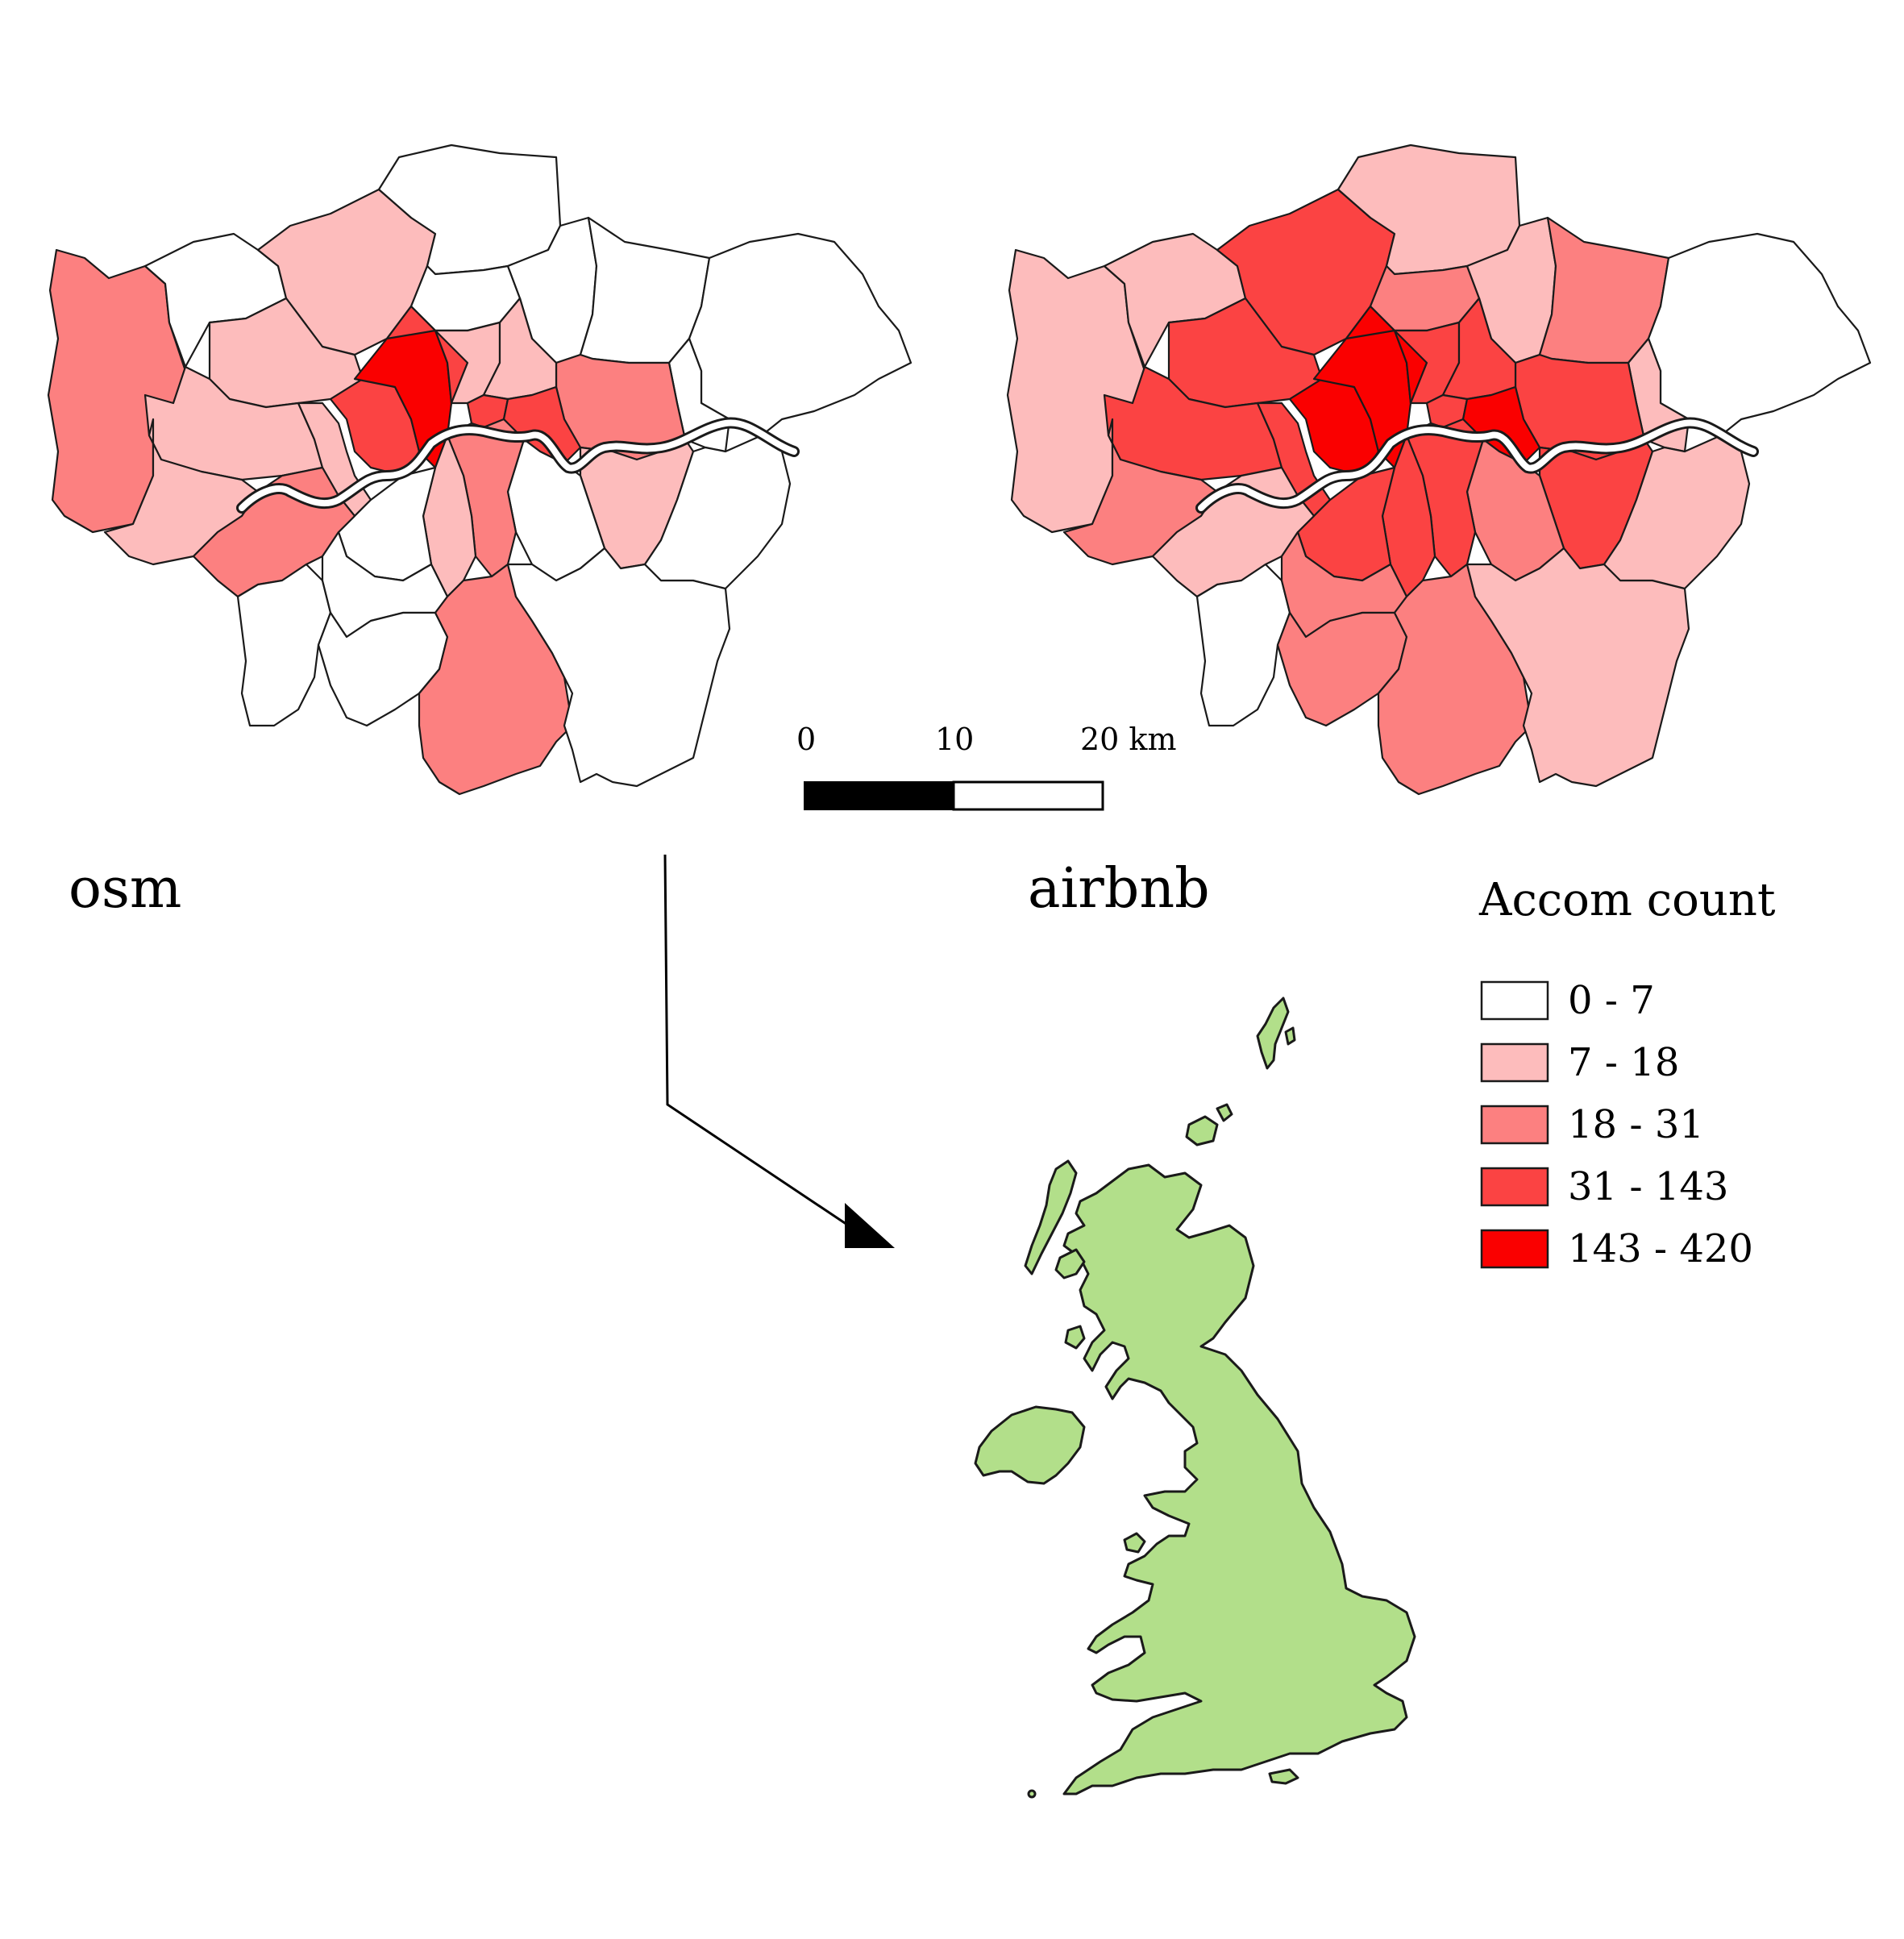 Image resolution: width=1904 pixels, height=1939 pixels. What do you see at coordinates (1134, 1543) in the screenshot?
I see `anglesey-shape` at bounding box center [1134, 1543].